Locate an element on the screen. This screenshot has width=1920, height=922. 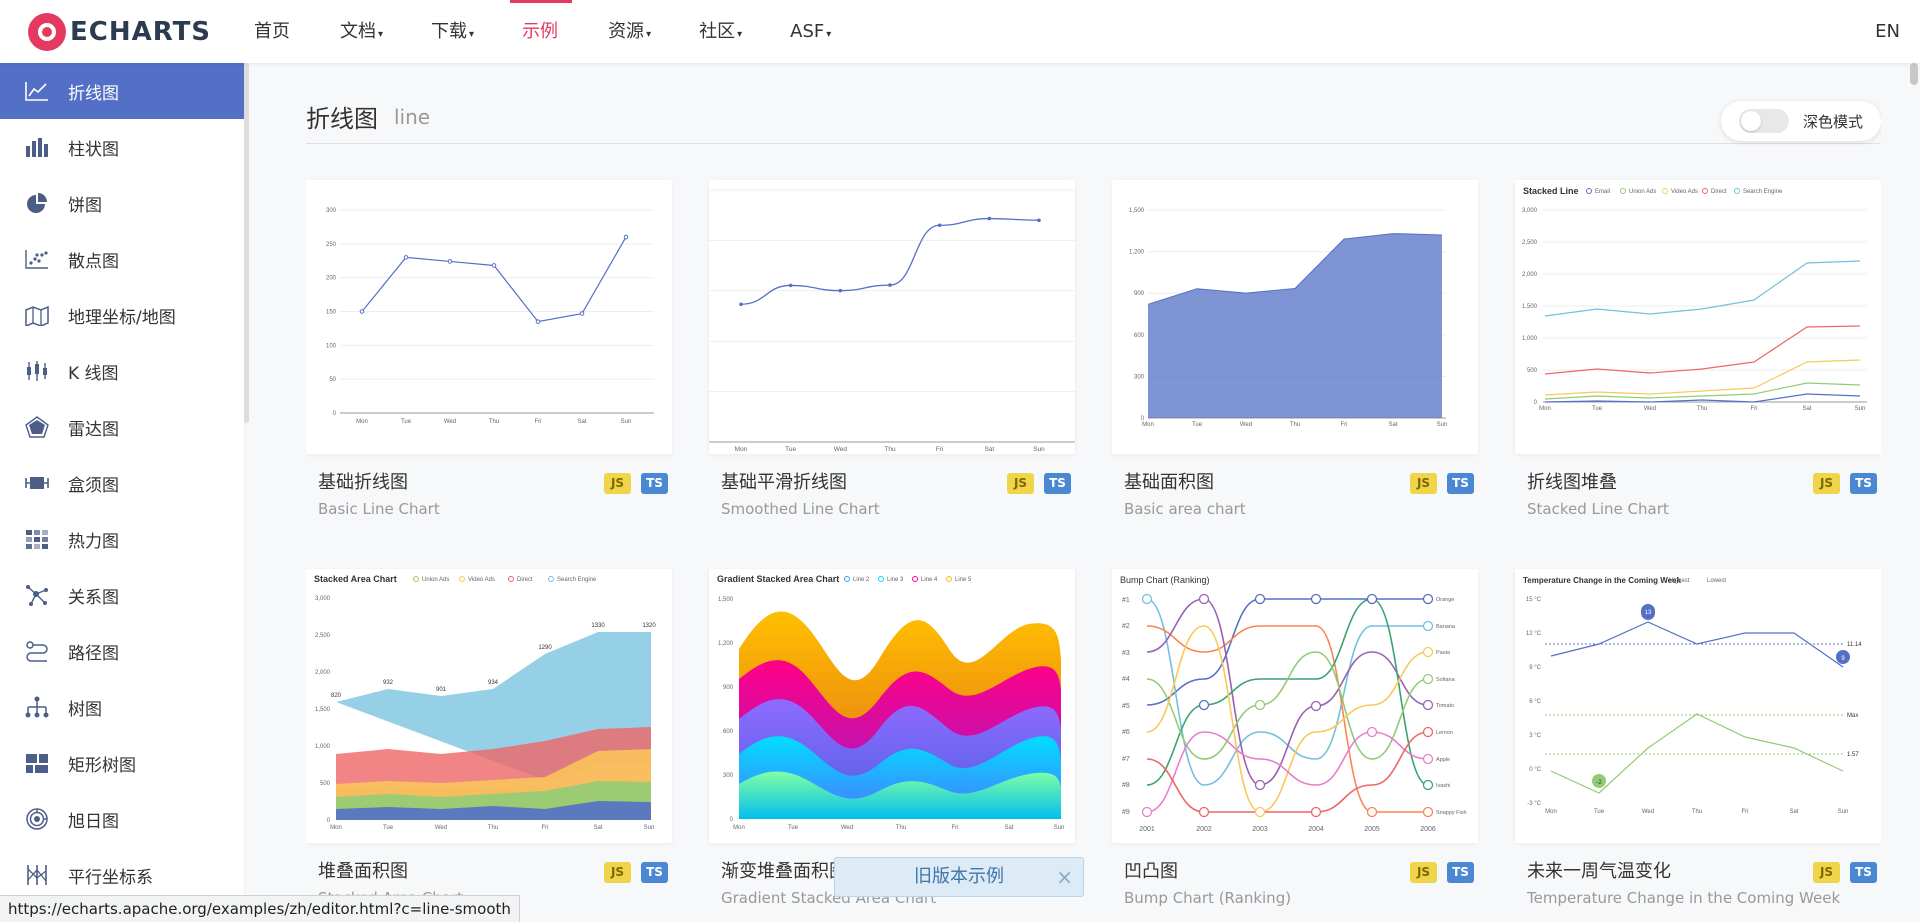
card-title: 基础折线图 is located at coordinates (363, 482).